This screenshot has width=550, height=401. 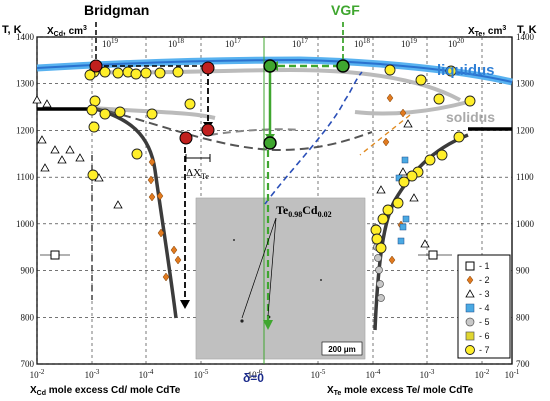 I want to click on dashed-guide, so click(x=233, y=129).